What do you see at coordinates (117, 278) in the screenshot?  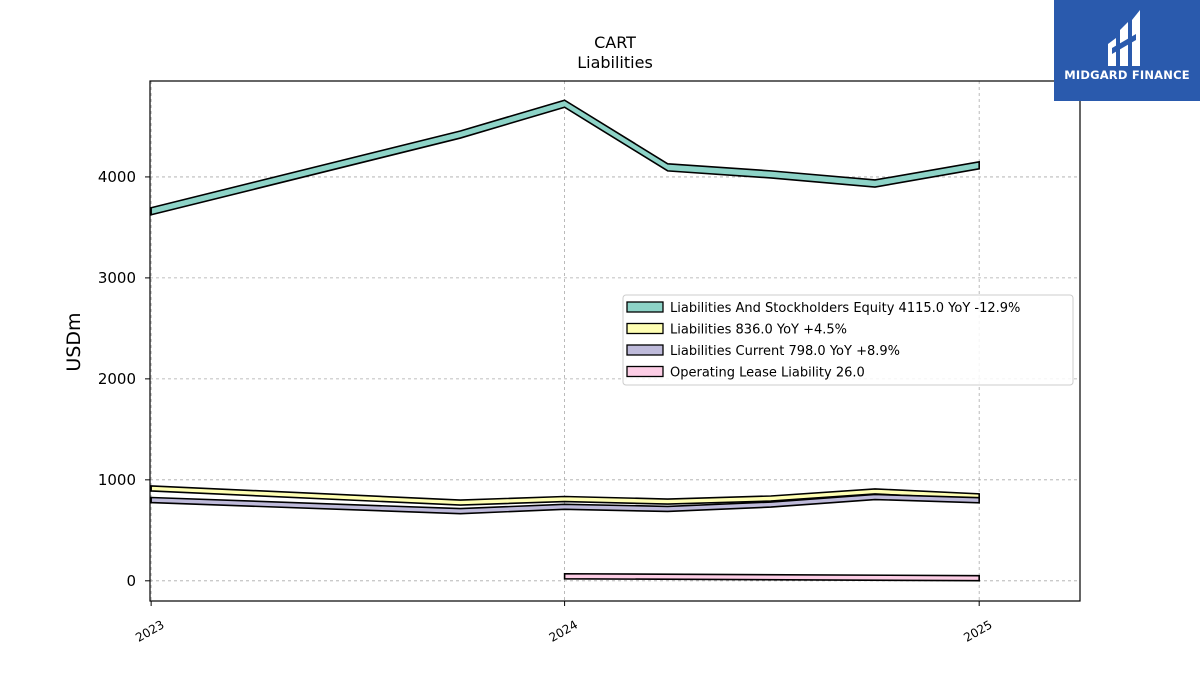 I see `y-tick-label: 3000` at bounding box center [117, 278].